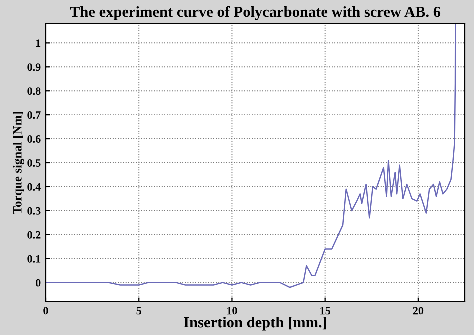 This screenshot has height=335, width=474. I want to click on y-tick-label: 0.1, so click(34, 259).